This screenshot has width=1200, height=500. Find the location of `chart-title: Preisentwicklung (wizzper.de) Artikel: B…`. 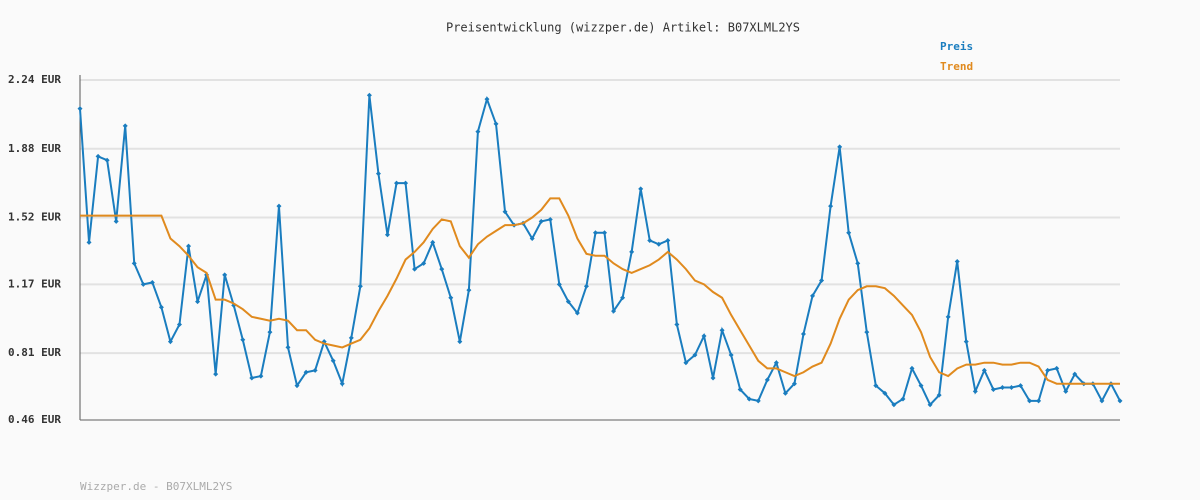

chart-title: Preisentwicklung (wizzper.de) Artikel: B… is located at coordinates (623, 28).